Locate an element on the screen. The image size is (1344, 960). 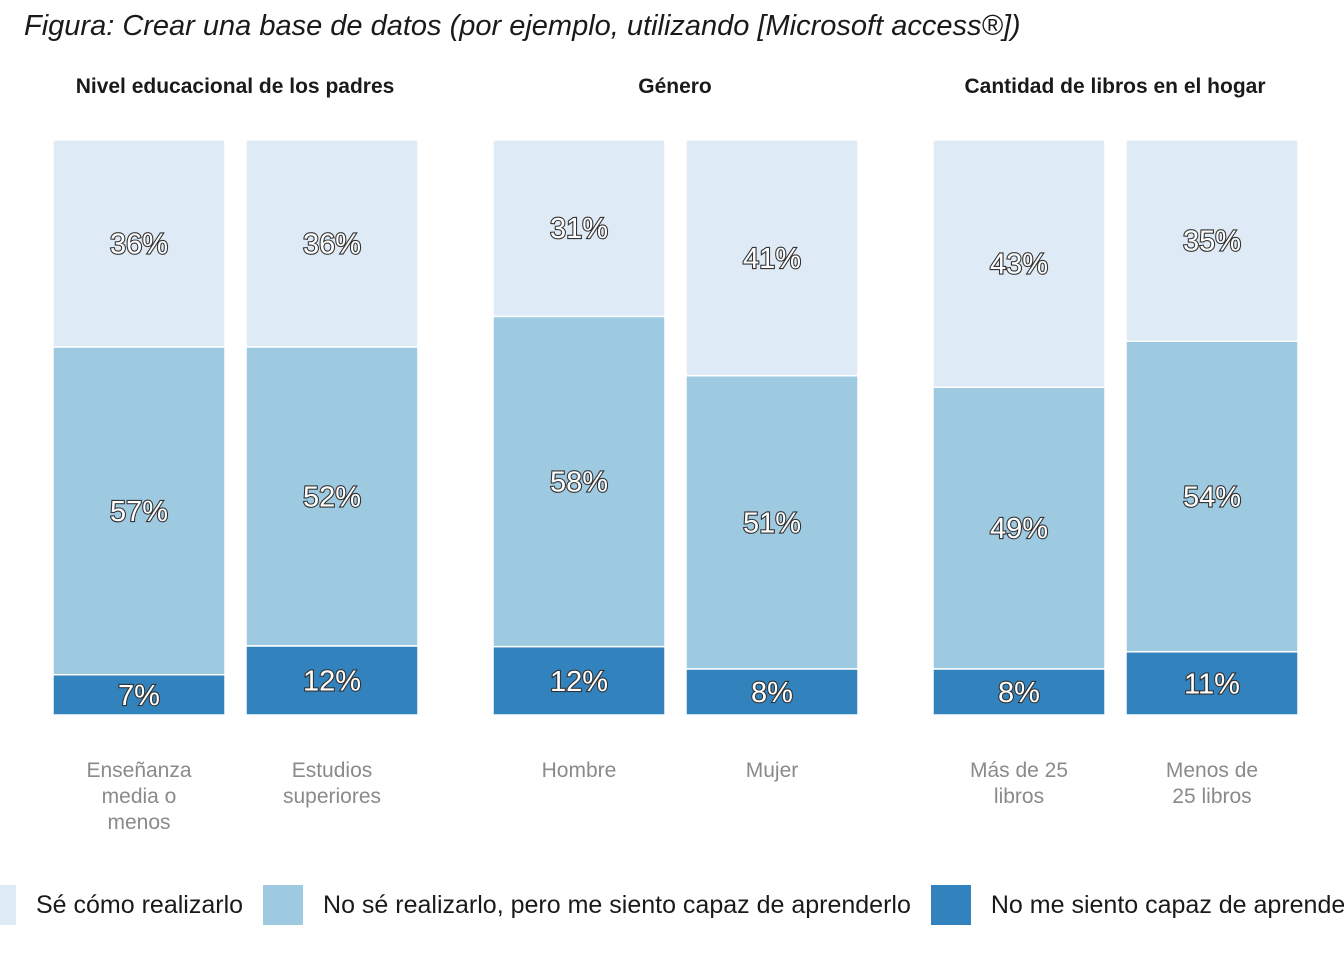
data-label-cantidad-libros-2-capaz-aprender: 54% is located at coordinates (1212, 498).